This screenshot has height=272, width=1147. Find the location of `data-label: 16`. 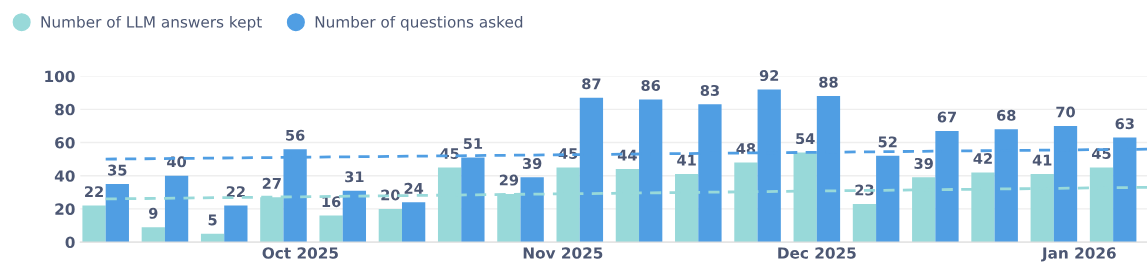

data-label: 16 is located at coordinates (331, 202).